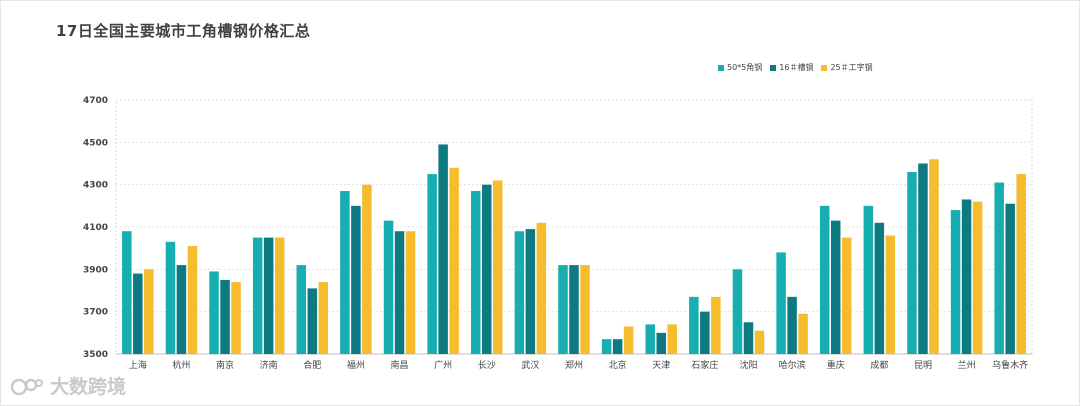 Image resolution: width=1080 pixels, height=406 pixels. I want to click on x-tick-label-11: 北京, so click(618, 365).